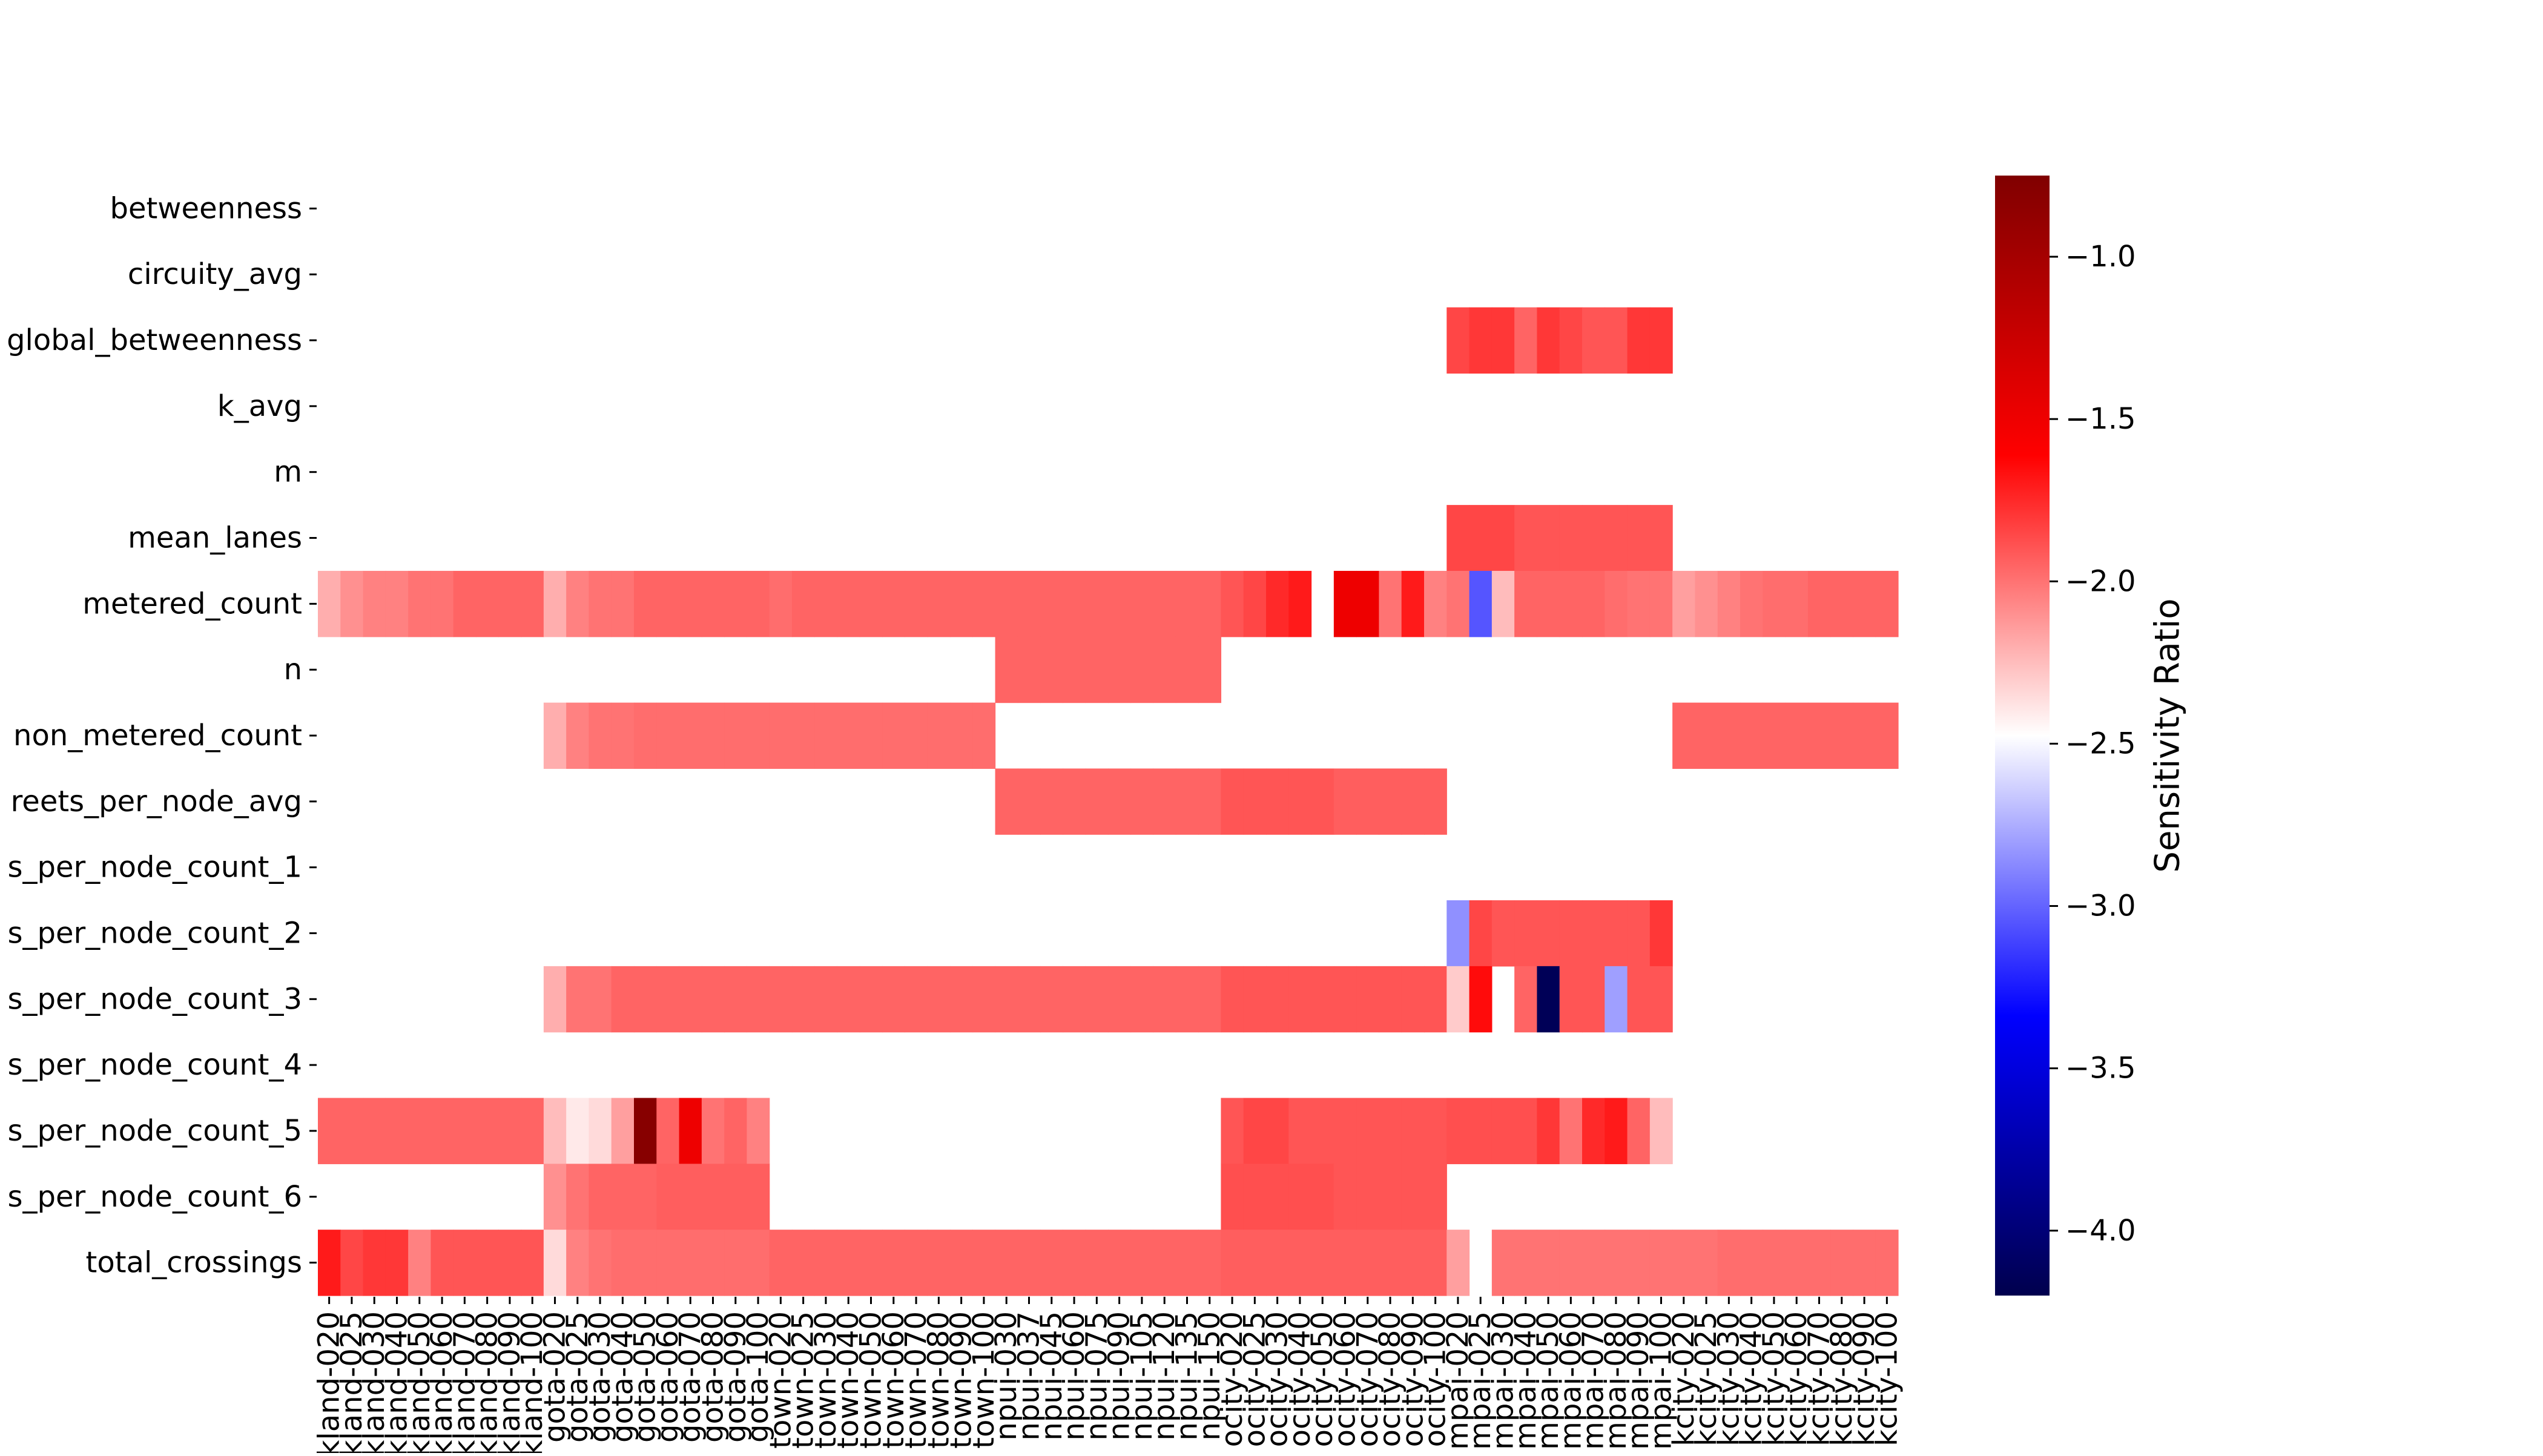 This screenshot has height=1456, width=2543. What do you see at coordinates (1796, 1378) in the screenshot?
I see `column-tick-label: kcity-060` at bounding box center [1796, 1378].